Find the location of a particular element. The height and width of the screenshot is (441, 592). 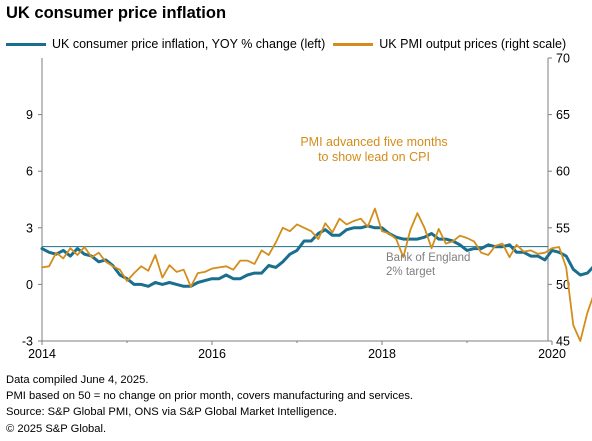

annotation-pmi-lead-line1: PMI advanced five months is located at coordinates (373, 142).